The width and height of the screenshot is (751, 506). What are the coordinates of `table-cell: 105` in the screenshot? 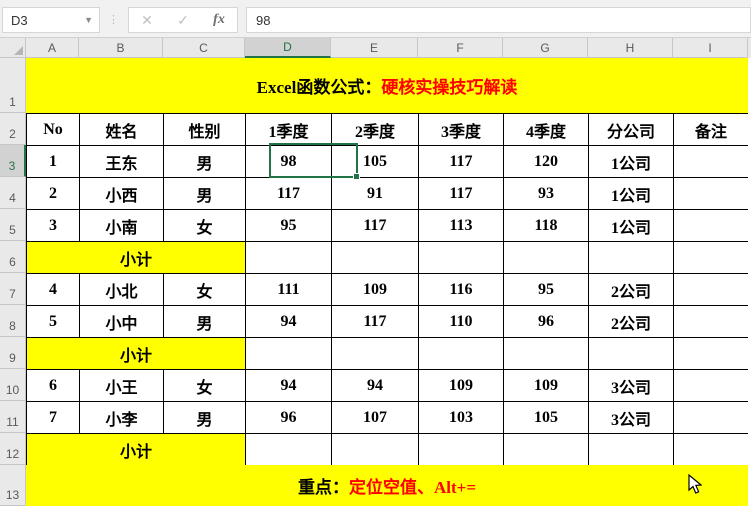 It's located at (546, 417).